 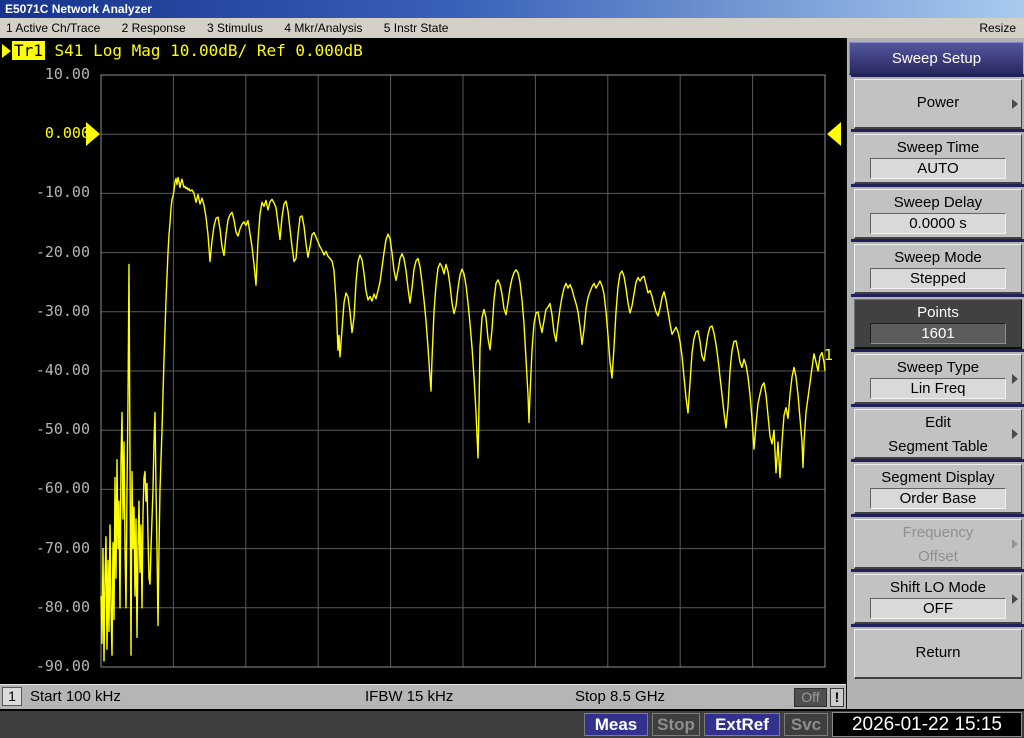 What do you see at coordinates (62, 310) in the screenshot?
I see `y-axis-tick-label: -30.00` at bounding box center [62, 310].